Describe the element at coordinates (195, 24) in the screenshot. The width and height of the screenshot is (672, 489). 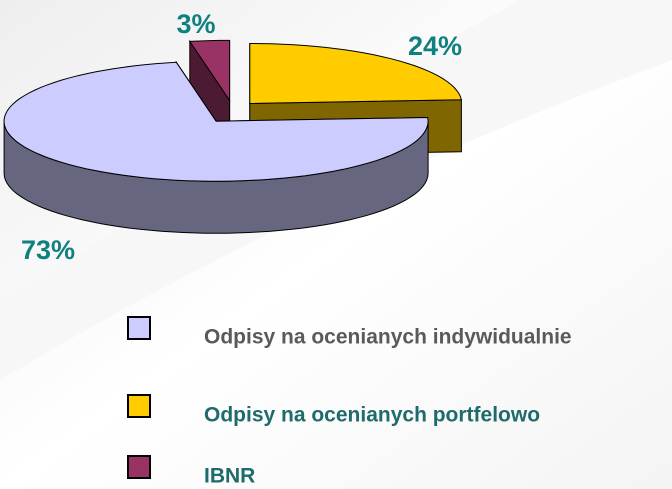
I see `value-label: 3%` at that location.